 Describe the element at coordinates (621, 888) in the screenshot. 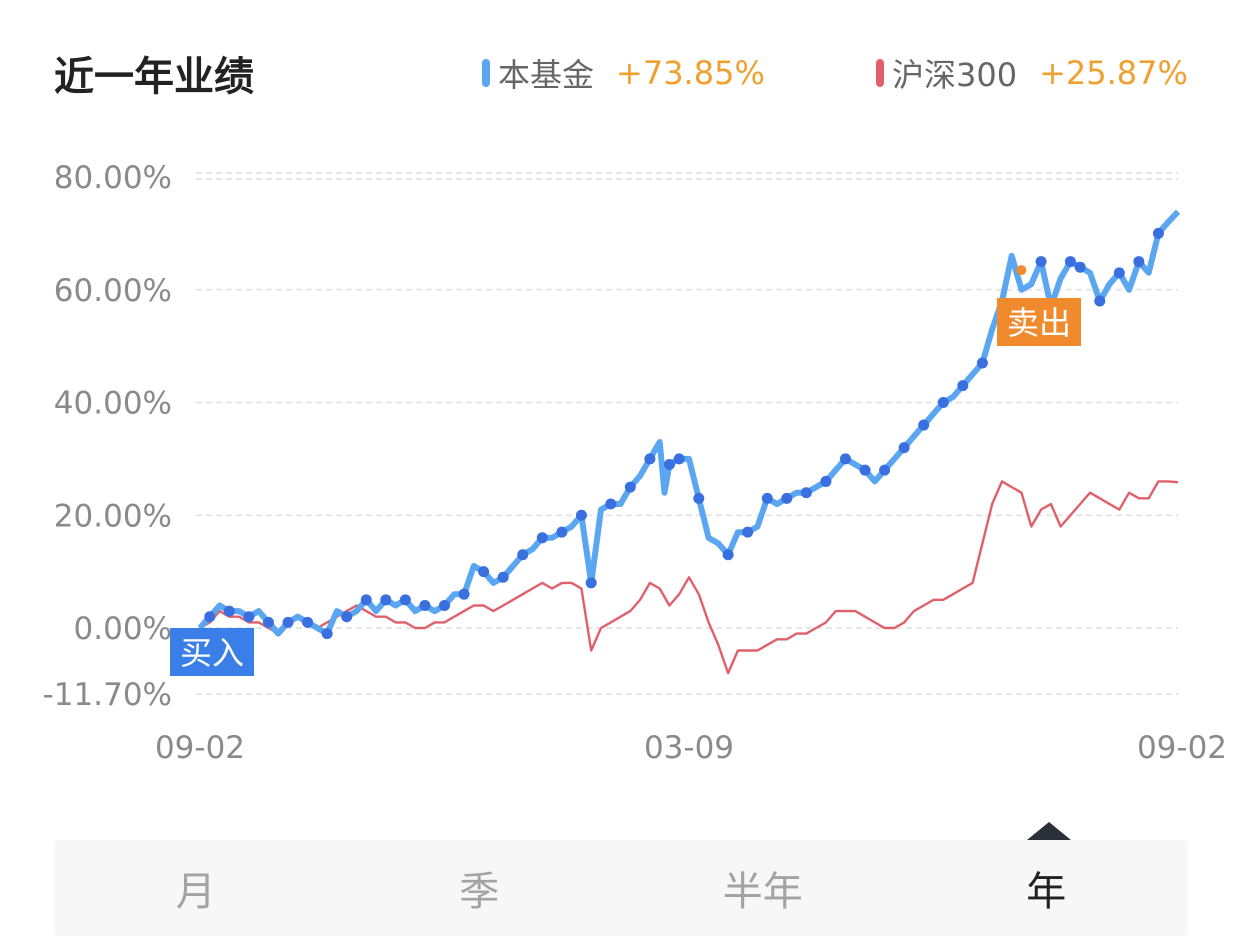

I see `period-tabs: 月 季 半年 年` at that location.